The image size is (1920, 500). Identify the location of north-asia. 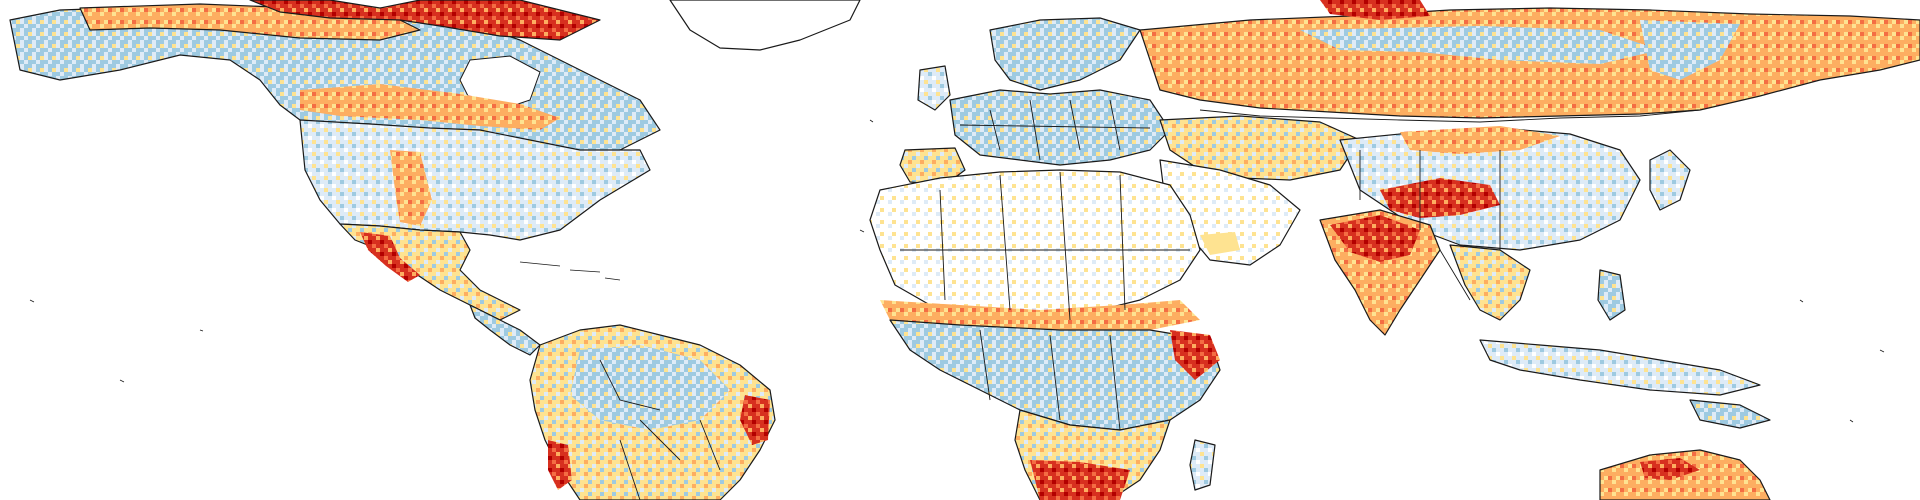
(1529, 61).